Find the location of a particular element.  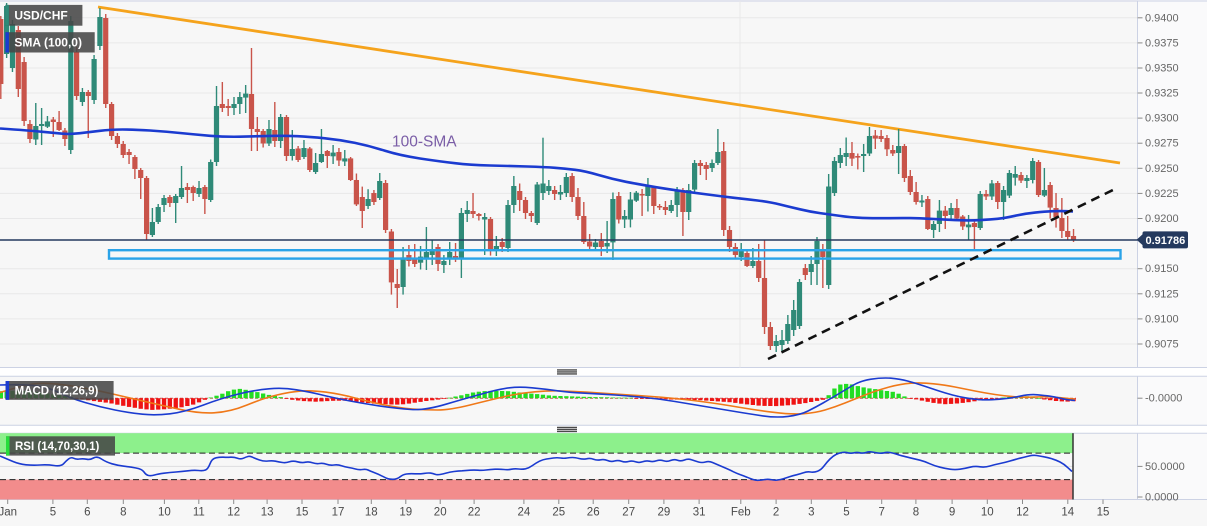

svg-text: 0.9375 is located at coordinates (1162, 43).